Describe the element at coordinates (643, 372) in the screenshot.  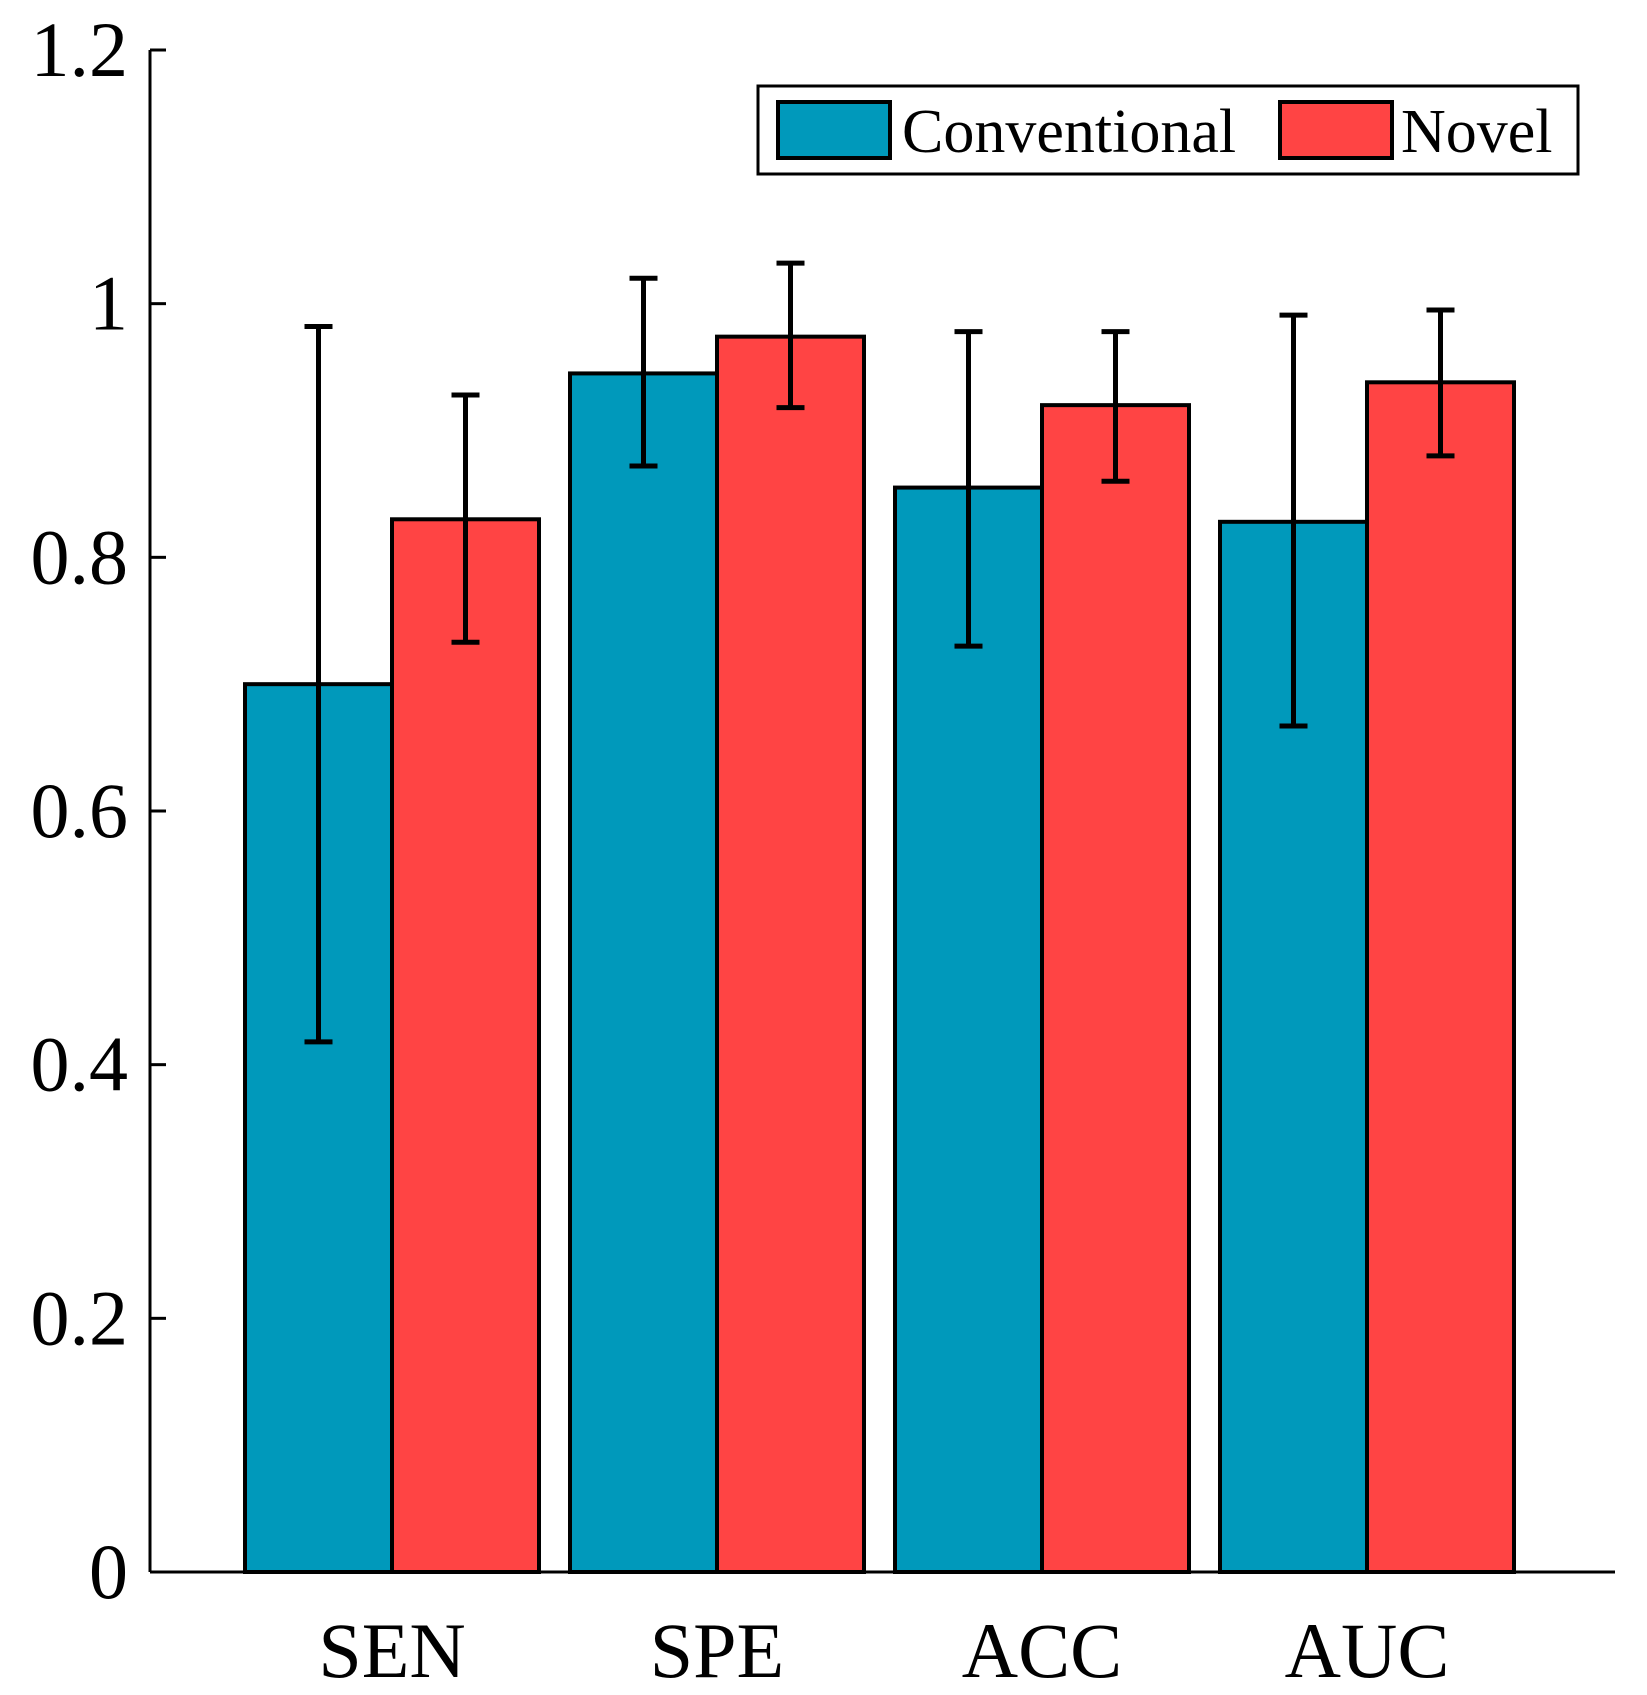
I see `error-bar-conventional-spe` at that location.